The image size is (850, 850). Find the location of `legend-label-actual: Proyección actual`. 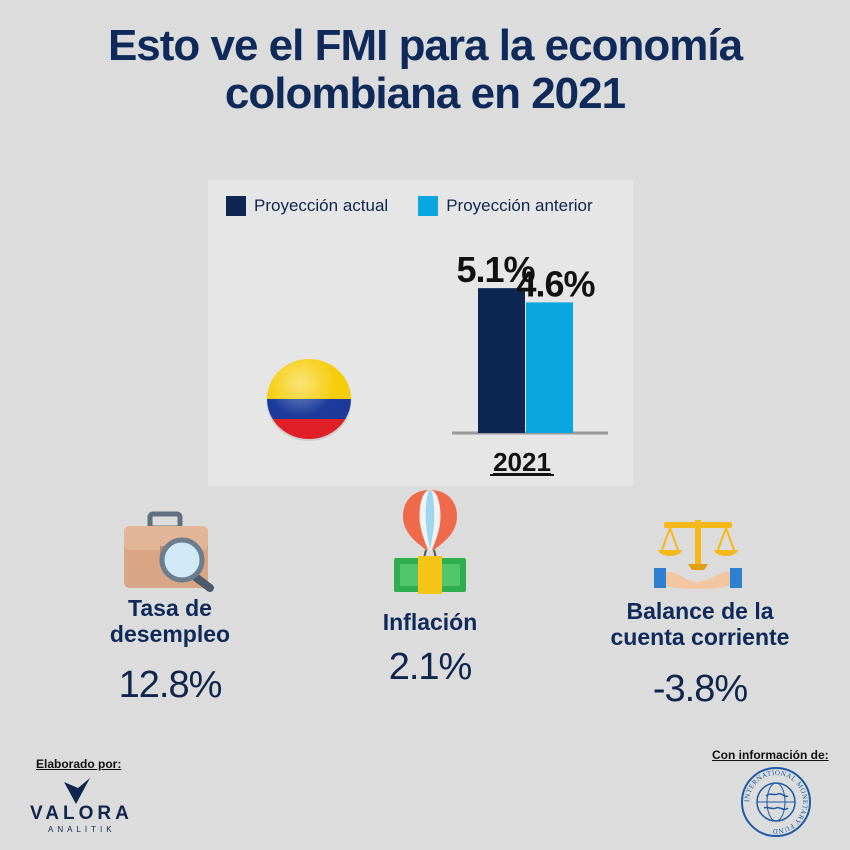

legend-label-actual: Proyección actual is located at coordinates (321, 205).